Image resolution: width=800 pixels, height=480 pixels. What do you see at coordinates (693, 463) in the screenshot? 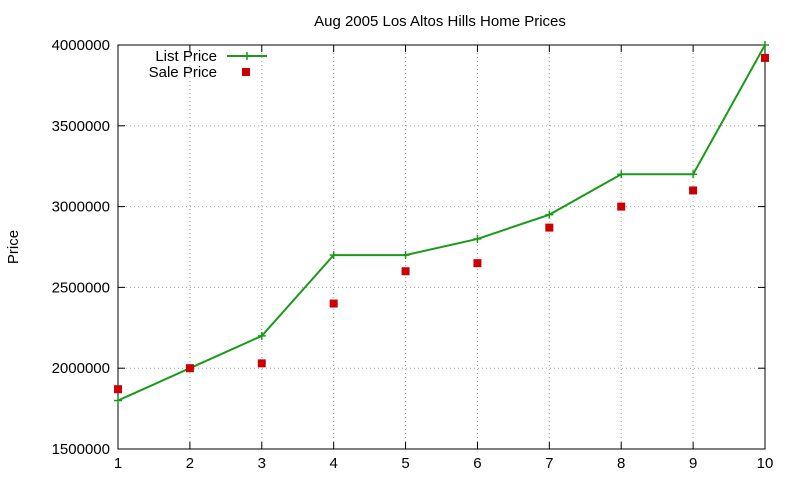
I see `x-tick-label: 9` at bounding box center [693, 463].